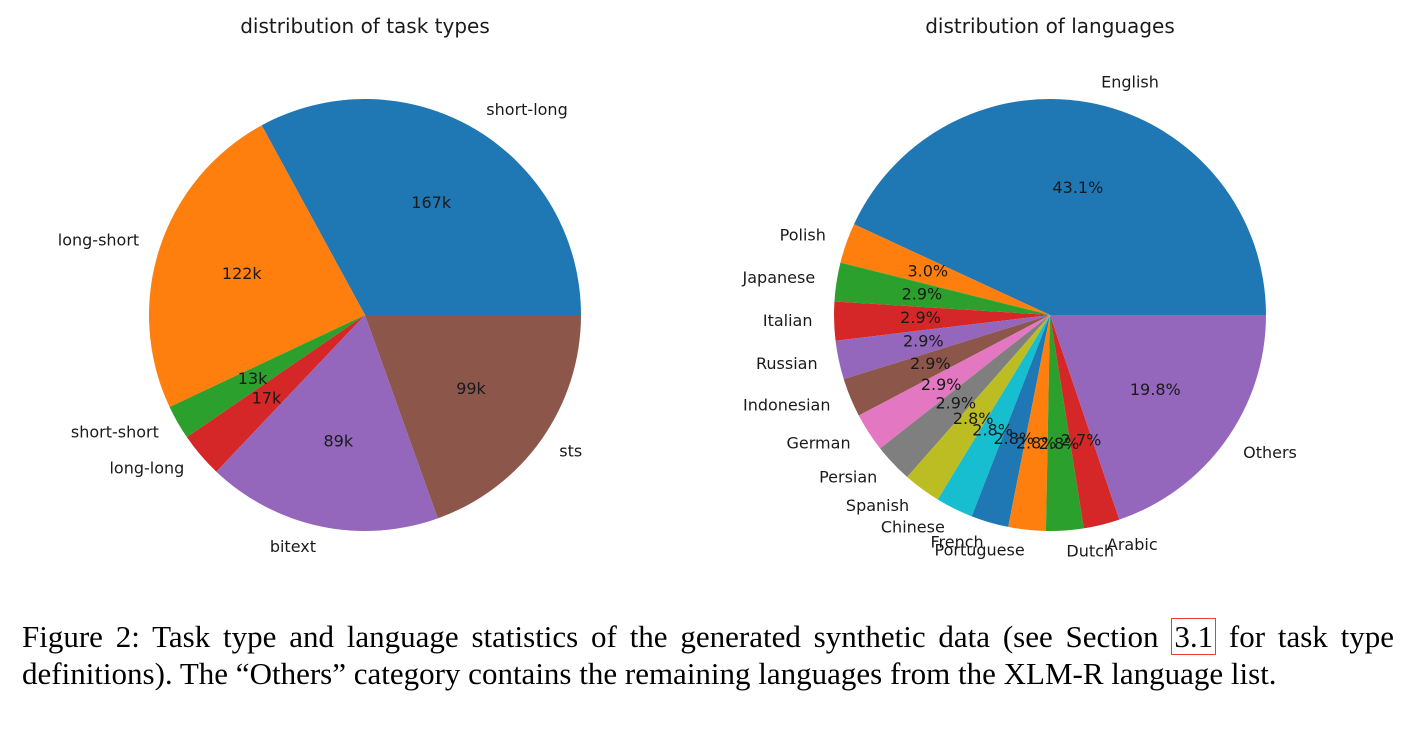  What do you see at coordinates (1130, 82) in the screenshot?
I see `slice-label-english: English` at bounding box center [1130, 82].